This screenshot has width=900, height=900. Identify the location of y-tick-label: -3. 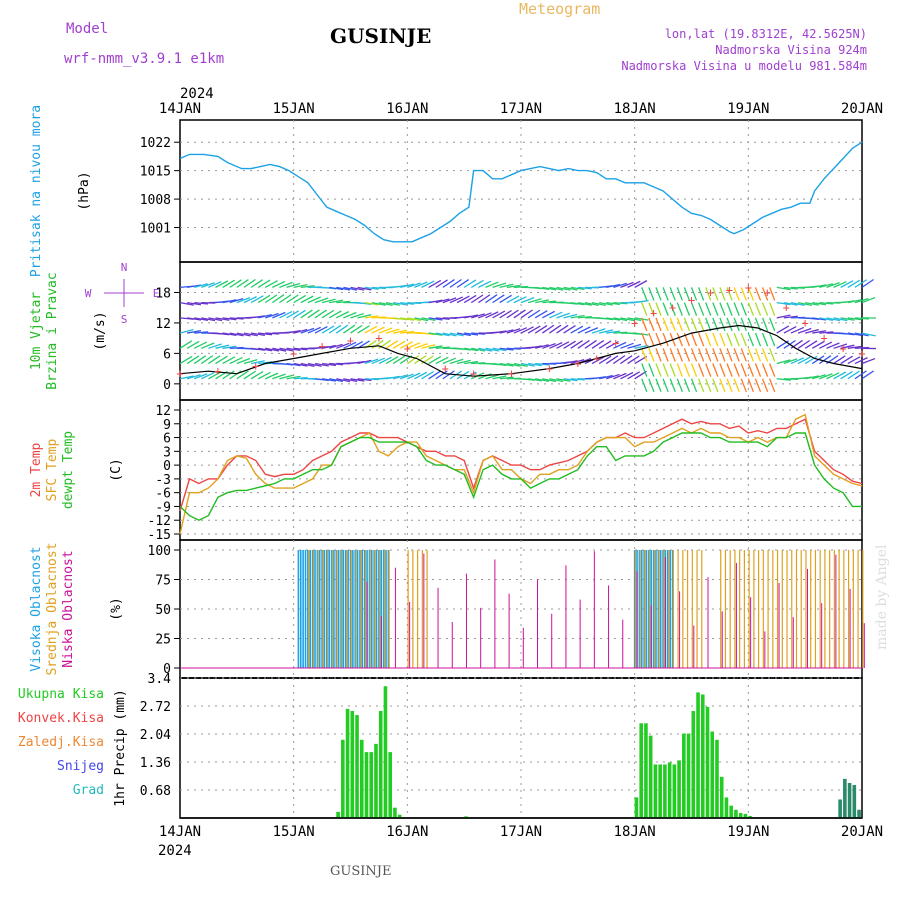
(163, 480).